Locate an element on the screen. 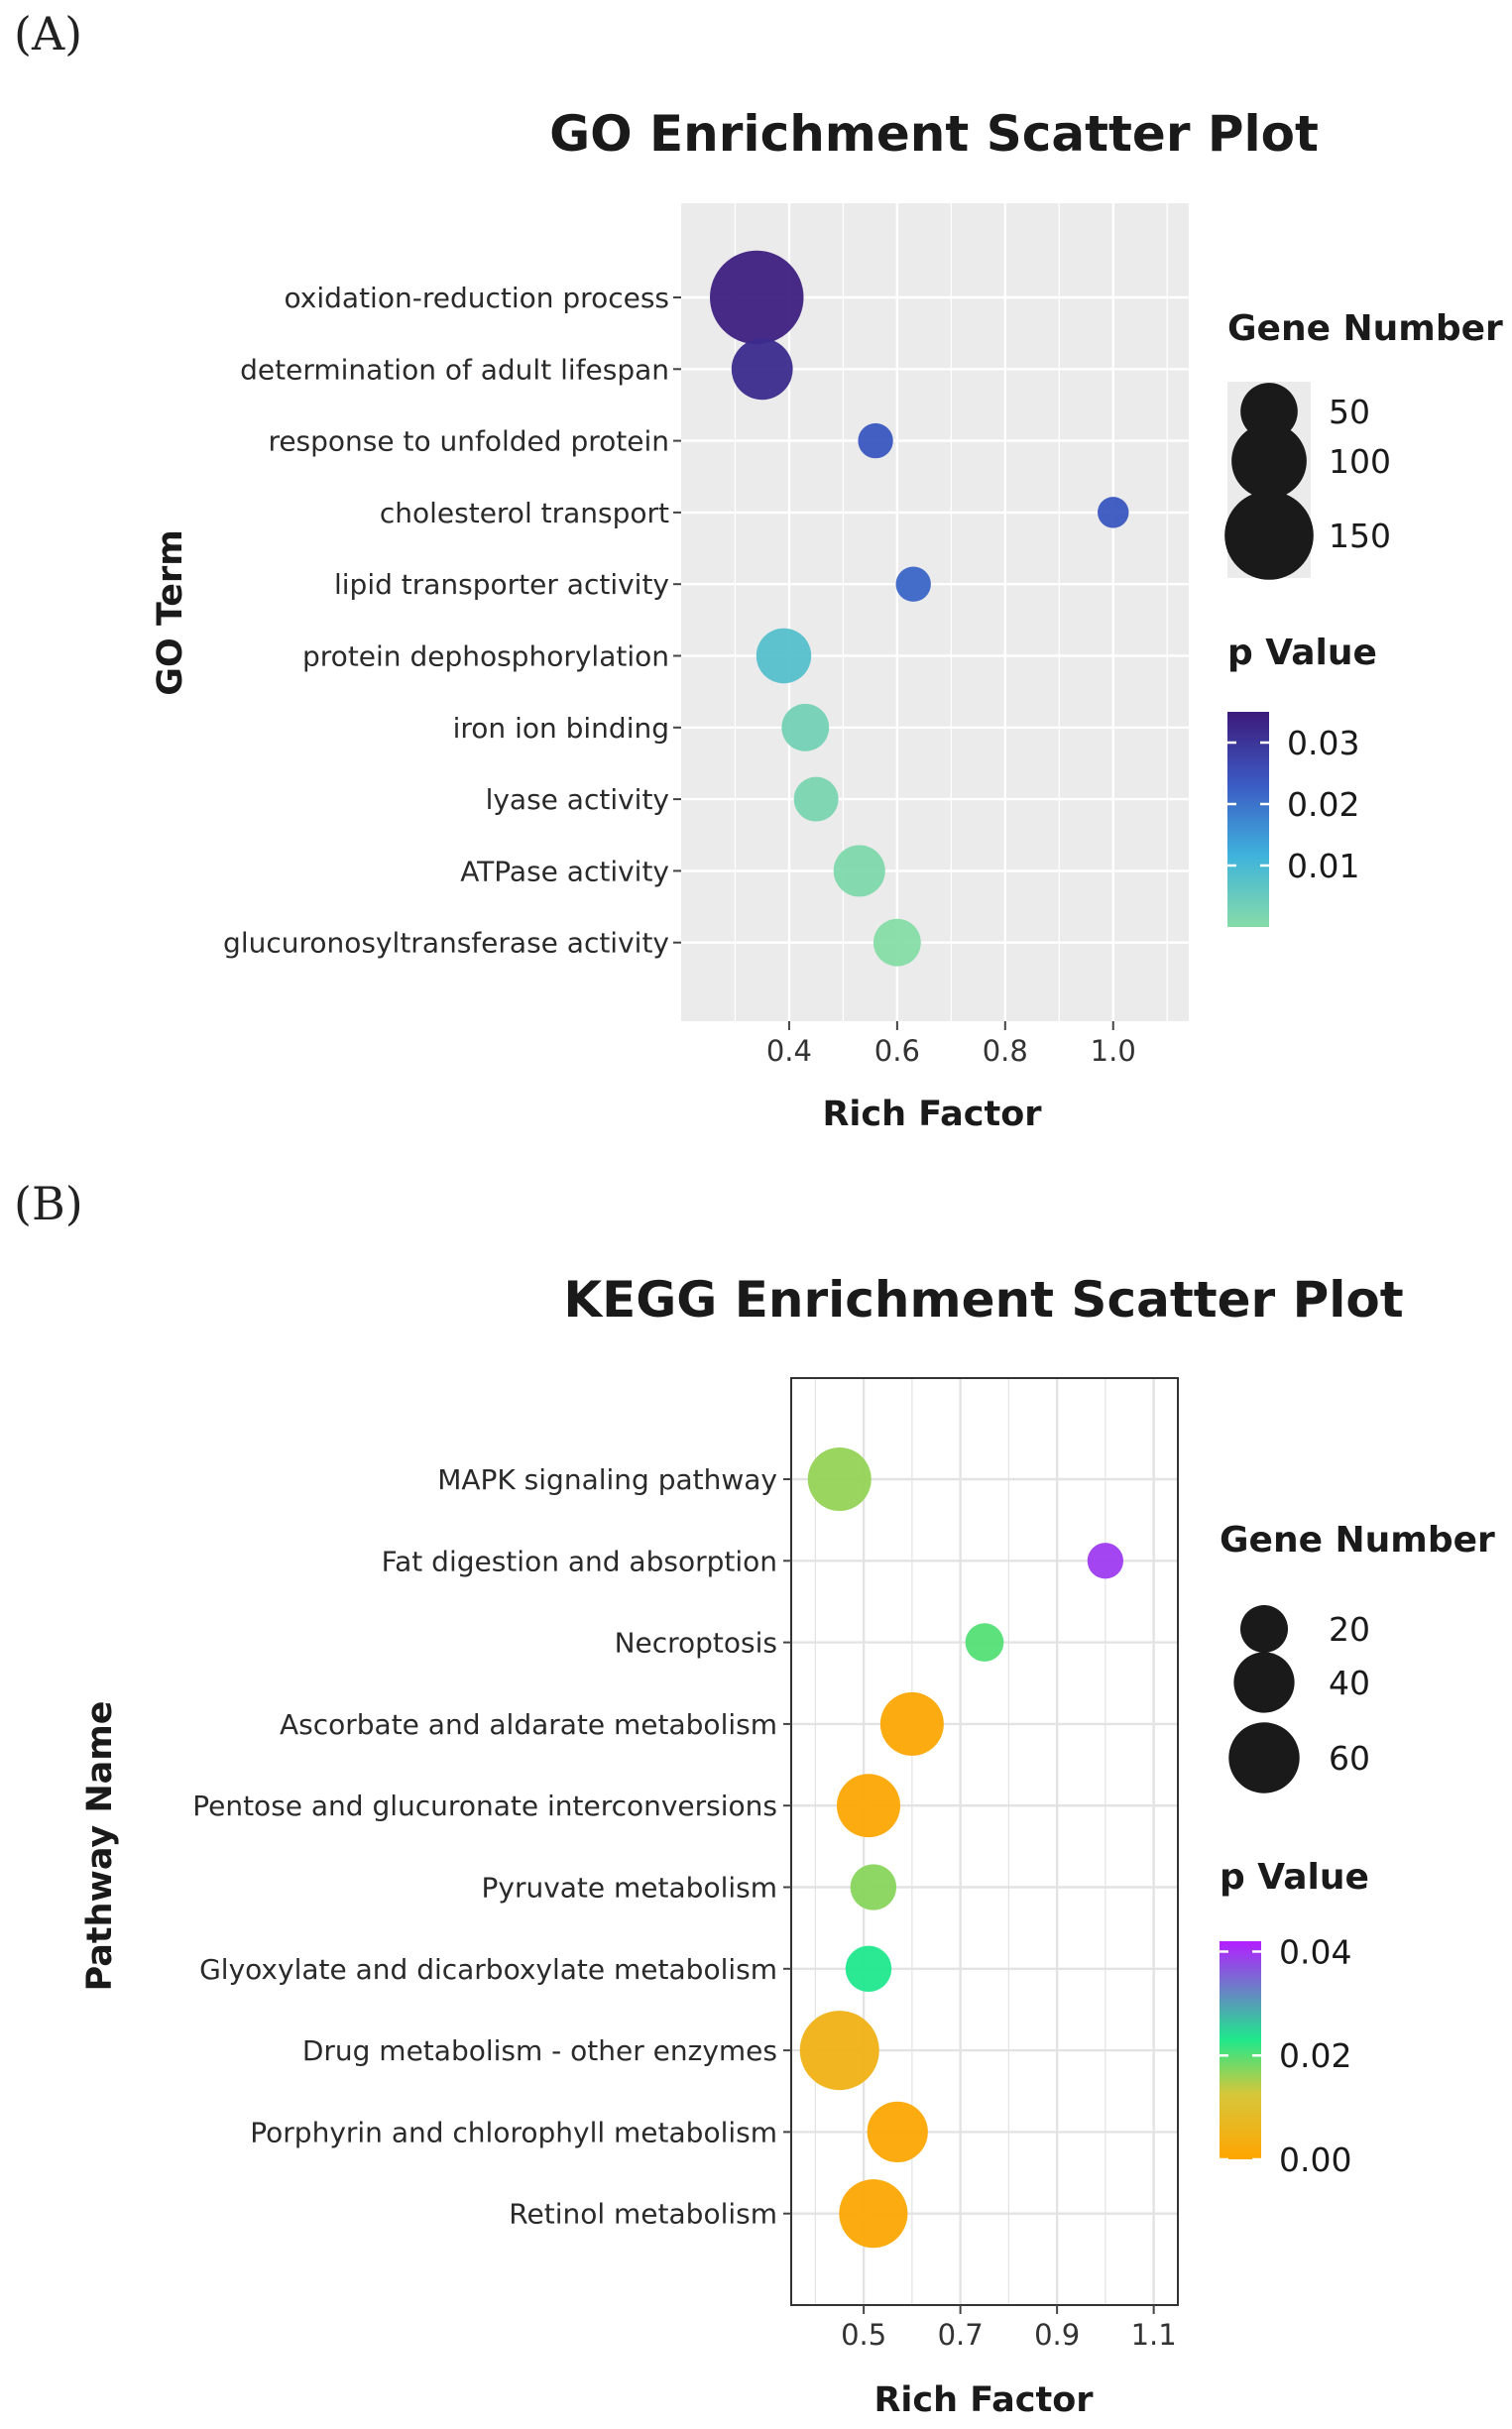 The width and height of the screenshot is (1512, 2429). go-size-legend-title: Gene Number is located at coordinates (1365, 328).